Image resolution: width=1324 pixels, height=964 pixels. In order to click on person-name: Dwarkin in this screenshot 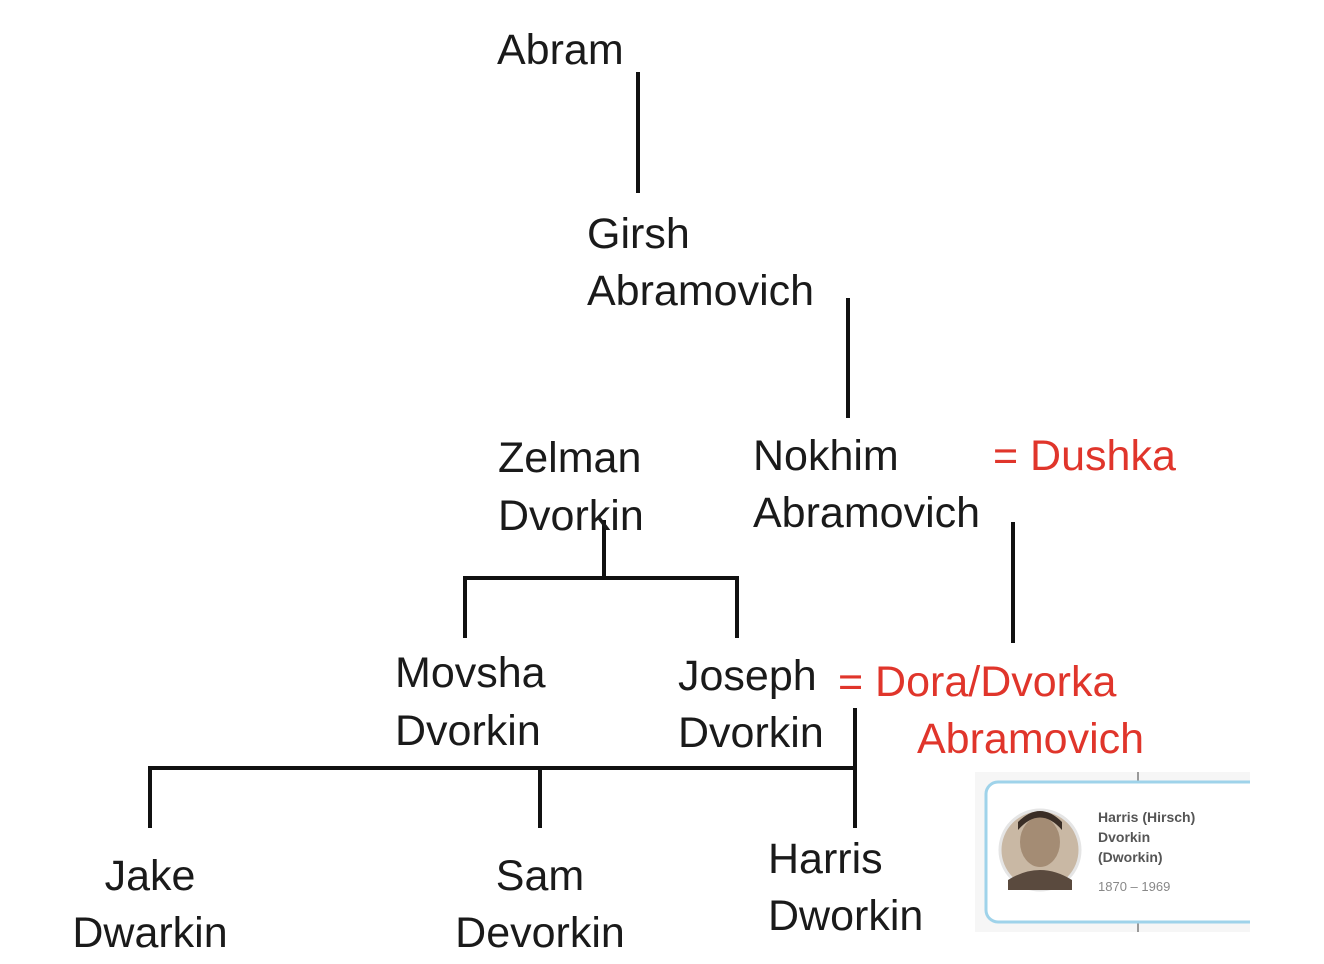, I will do `click(149, 933)`.